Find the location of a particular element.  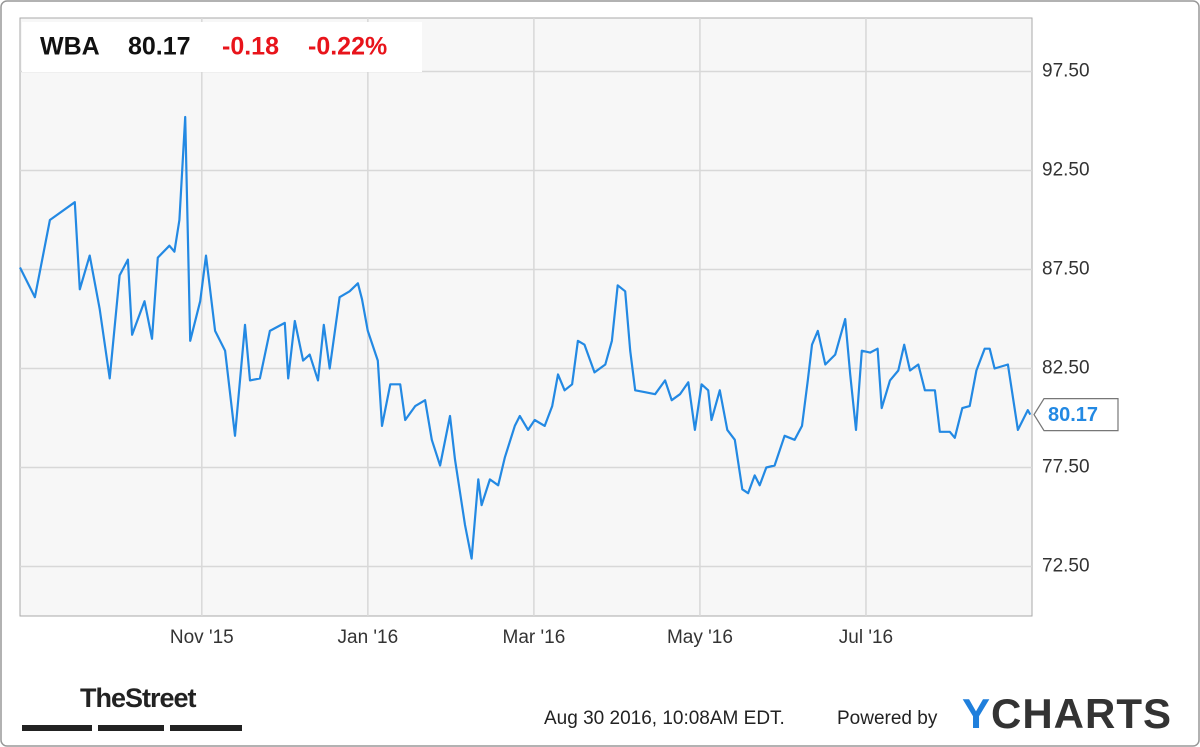

powered-by: Powered by is located at coordinates (887, 718).